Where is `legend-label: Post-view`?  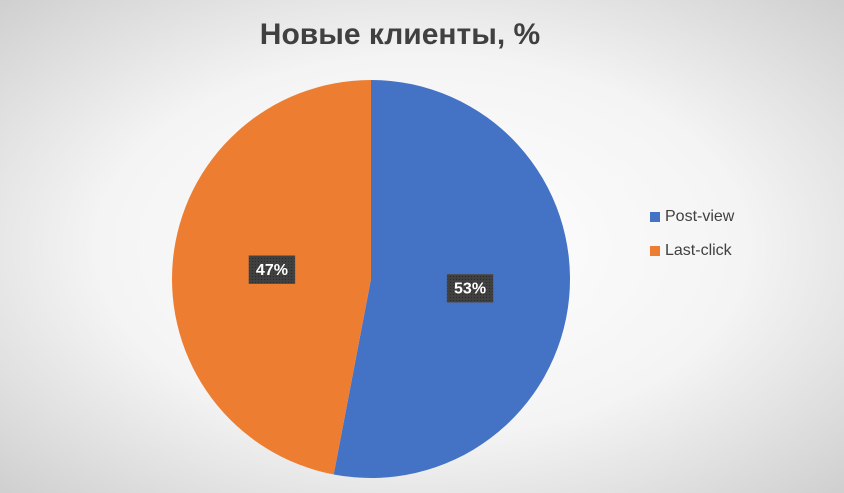 legend-label: Post-view is located at coordinates (700, 216).